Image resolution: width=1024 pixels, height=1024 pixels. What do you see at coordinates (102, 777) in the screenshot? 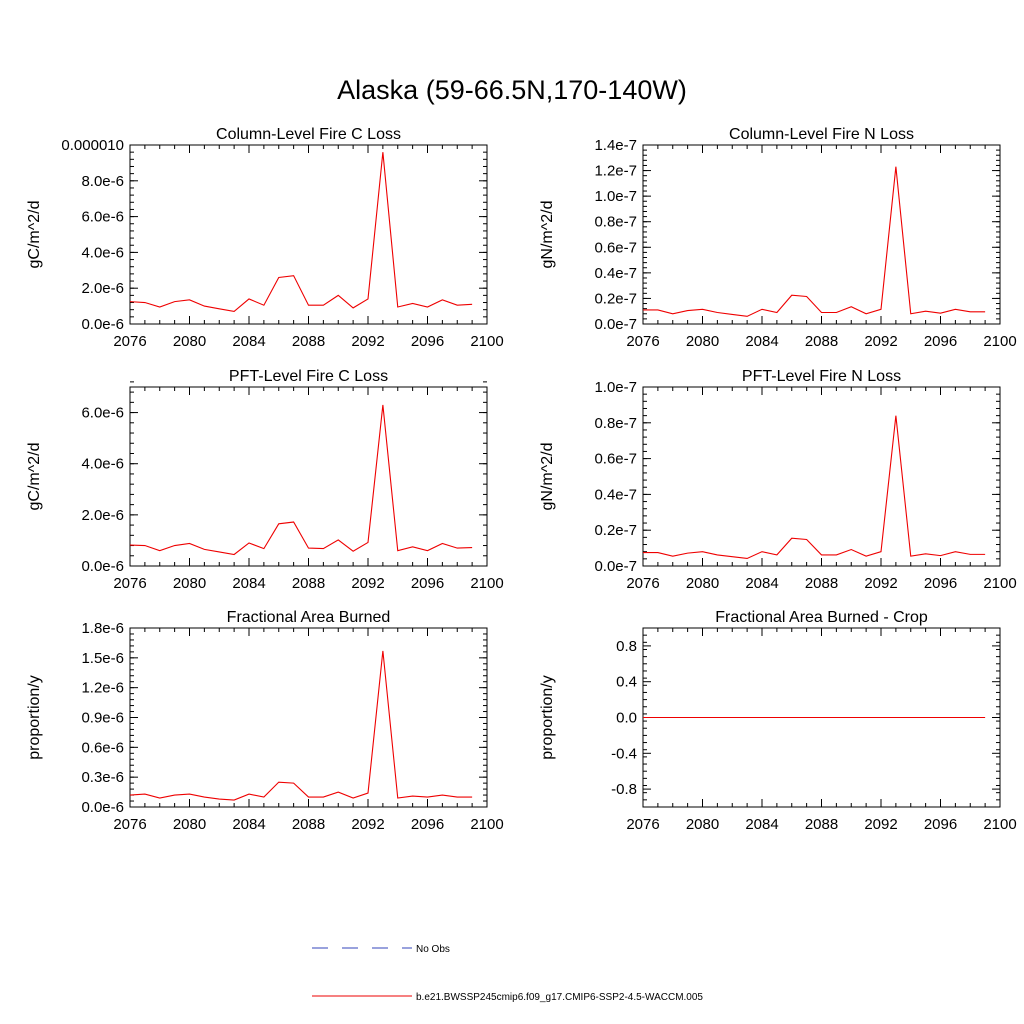
I see `y-tick-label: 0.3e-6` at bounding box center [102, 777].